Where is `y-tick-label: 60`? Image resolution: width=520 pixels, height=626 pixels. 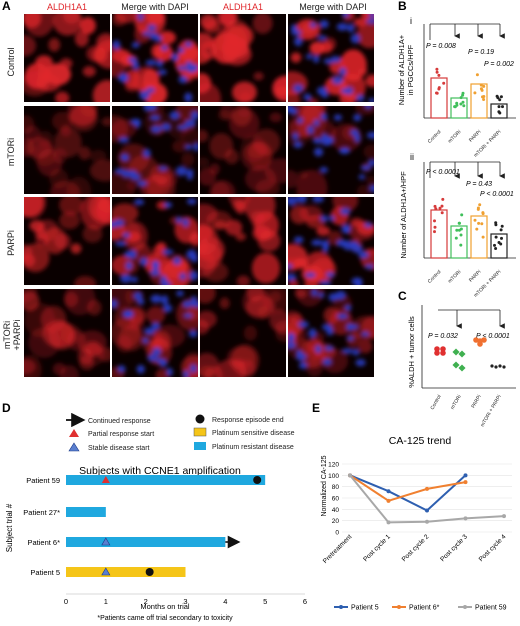
y-tick-label: 60 is located at coordinates (336, 499).